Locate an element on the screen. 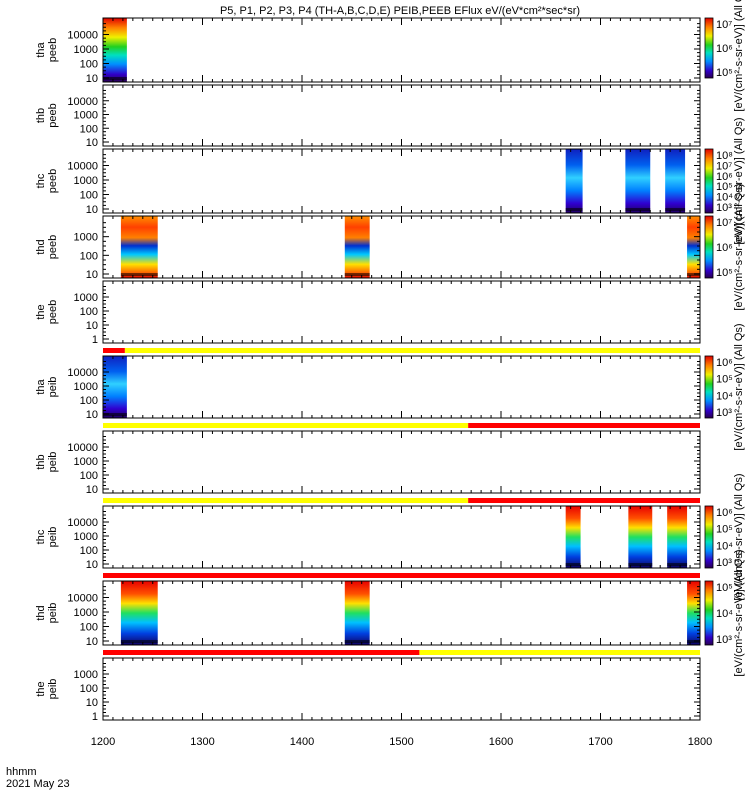 This screenshot has height=800, width=750. panel-the_peib: 1000 100 10 1 the peib is located at coordinates (368, 690).